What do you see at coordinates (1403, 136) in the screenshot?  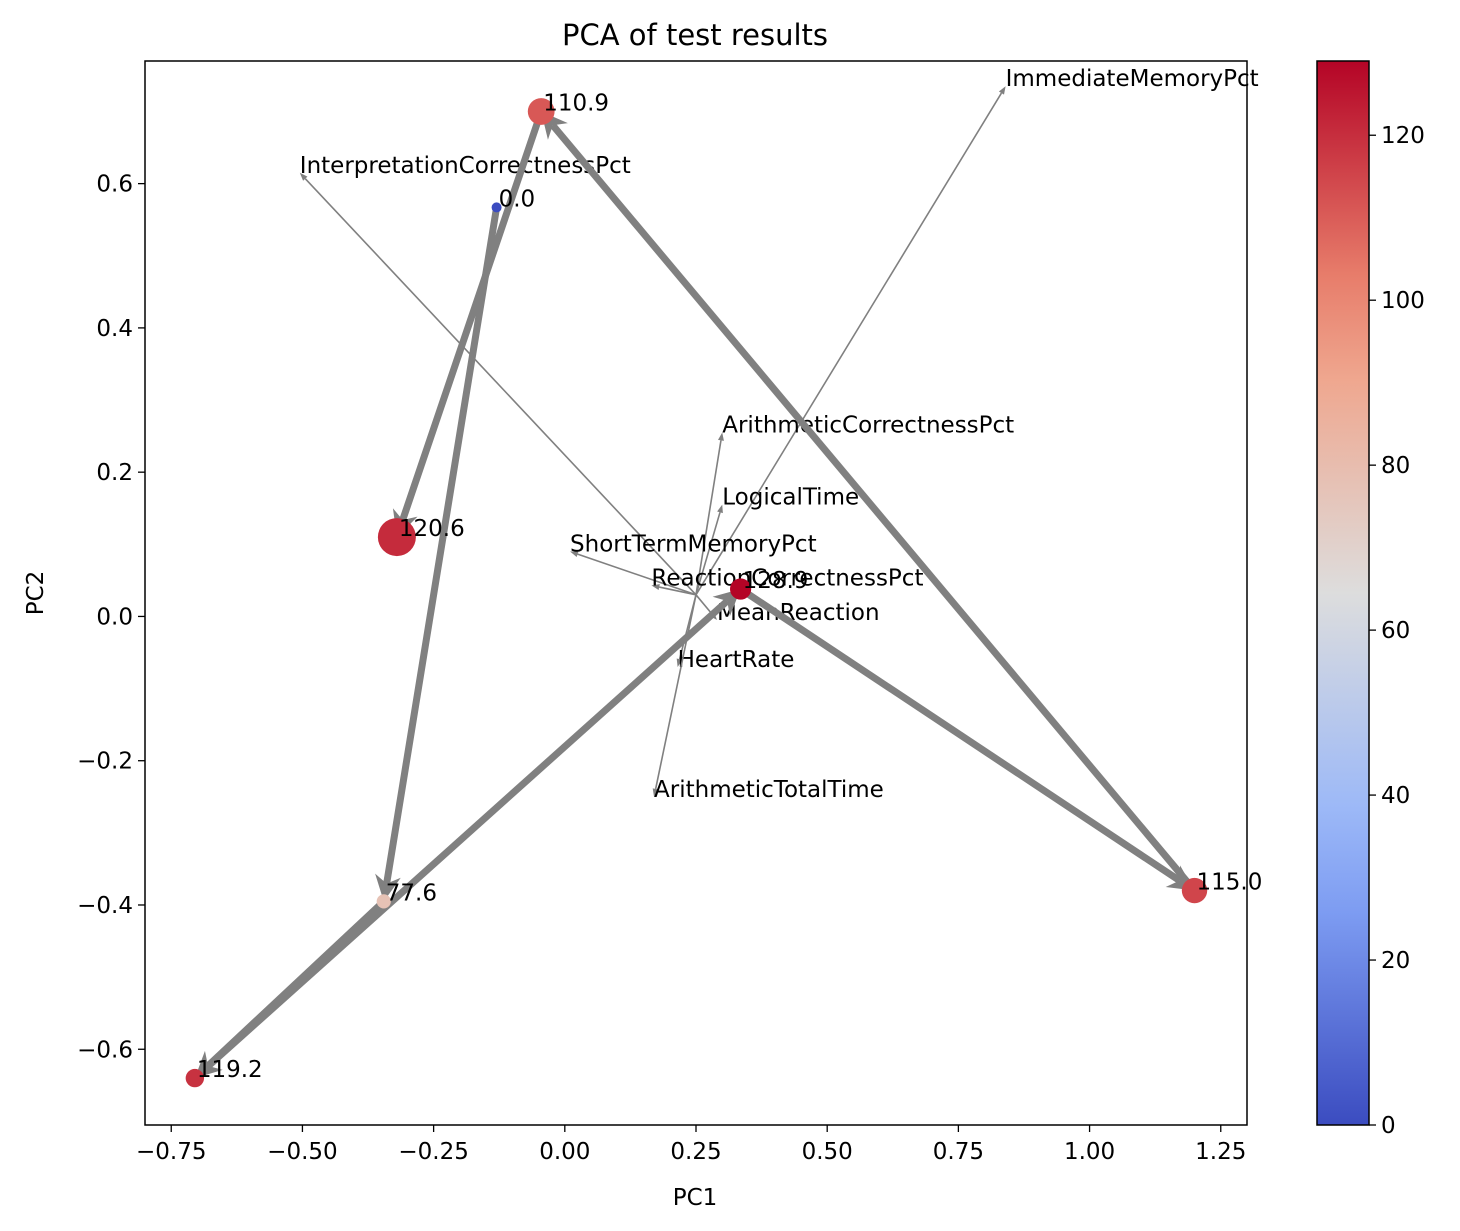 I see `colorbar-tick-label: 120` at bounding box center [1403, 136].